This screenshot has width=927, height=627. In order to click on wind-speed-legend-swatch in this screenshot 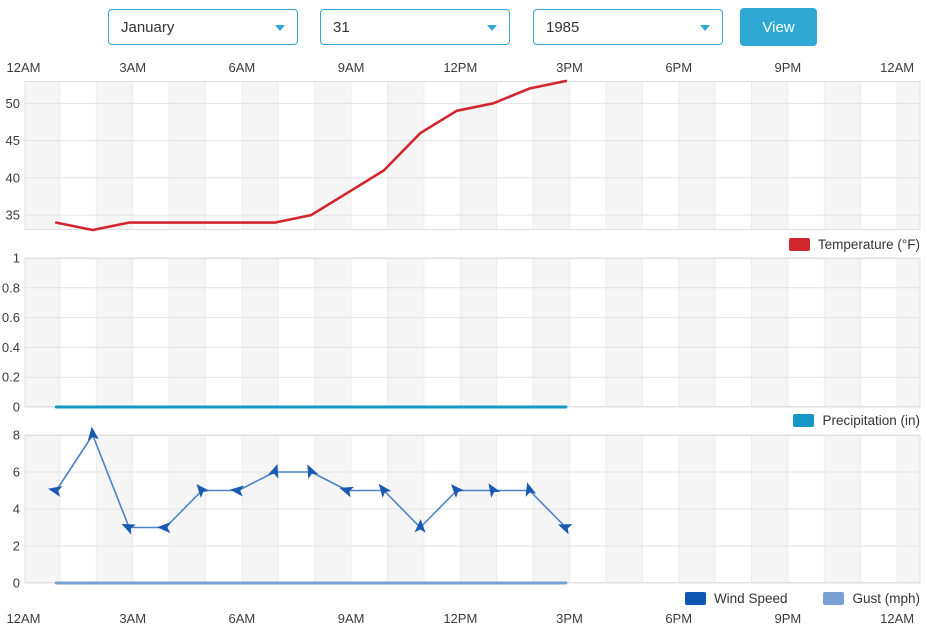, I will do `click(695, 598)`.